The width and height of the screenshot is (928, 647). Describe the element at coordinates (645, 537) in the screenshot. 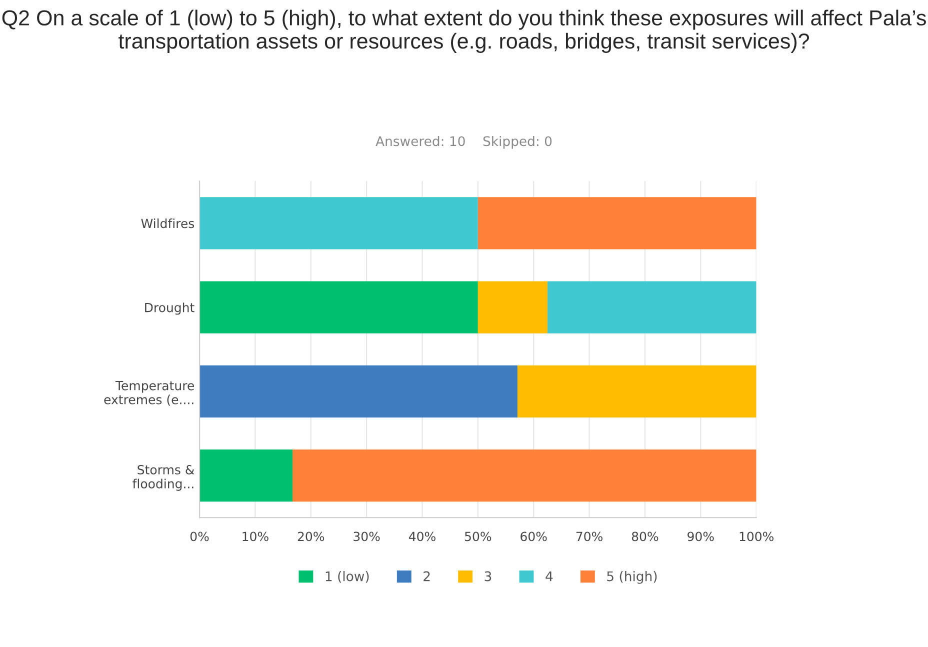

I see `x-tick-label: 80%` at that location.